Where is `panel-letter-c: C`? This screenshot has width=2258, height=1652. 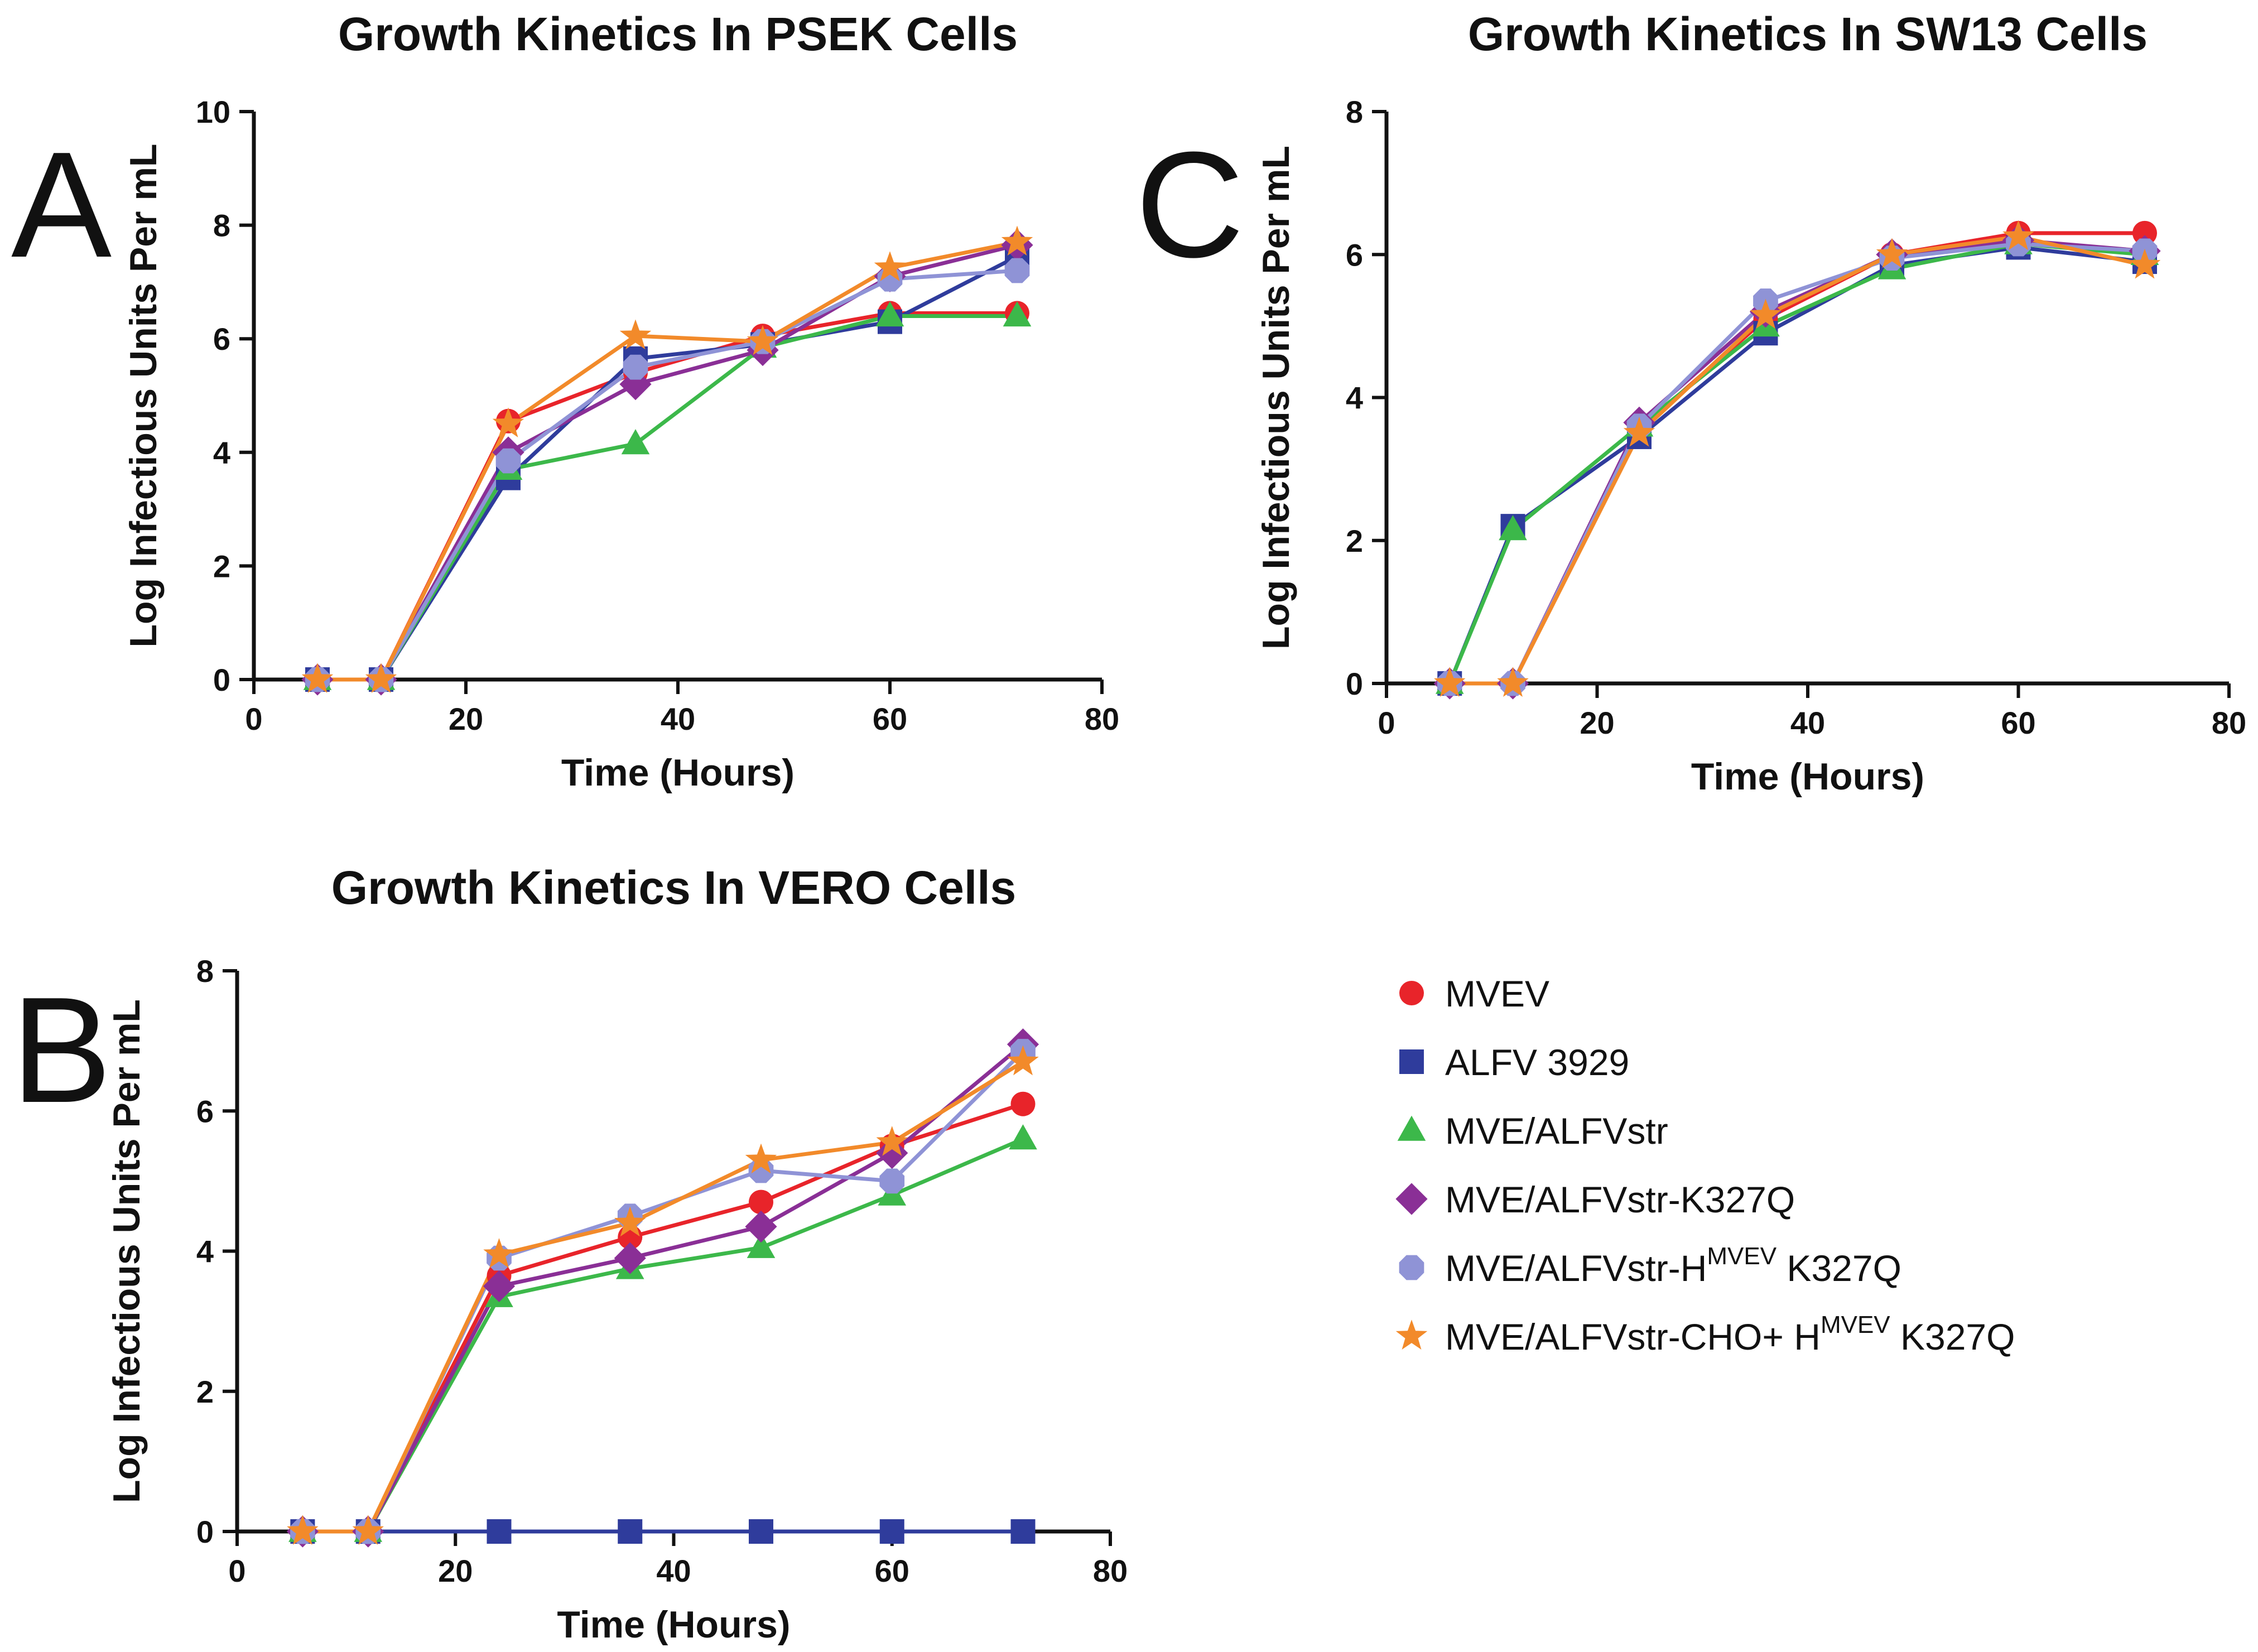
panel-letter-c: C is located at coordinates (1190, 205).